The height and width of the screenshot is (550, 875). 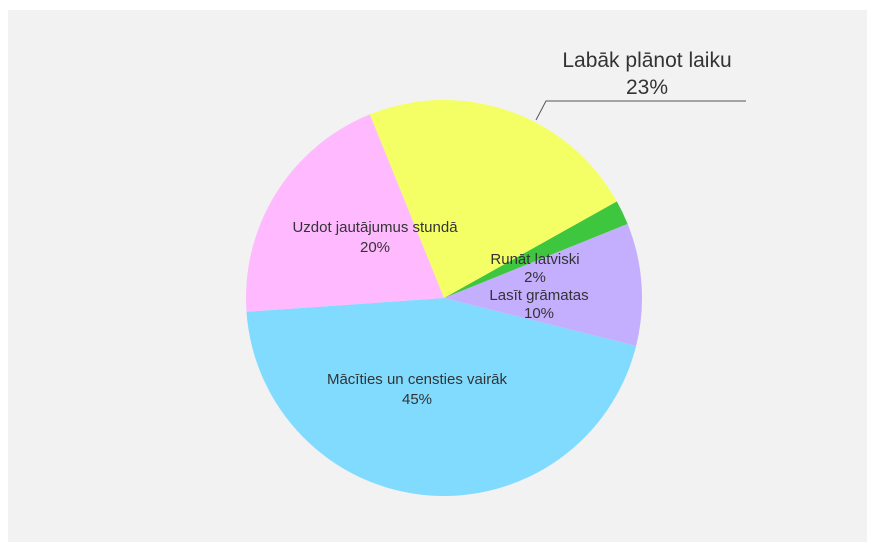 I want to click on pie-slice-lasit, so click(x=543, y=284).